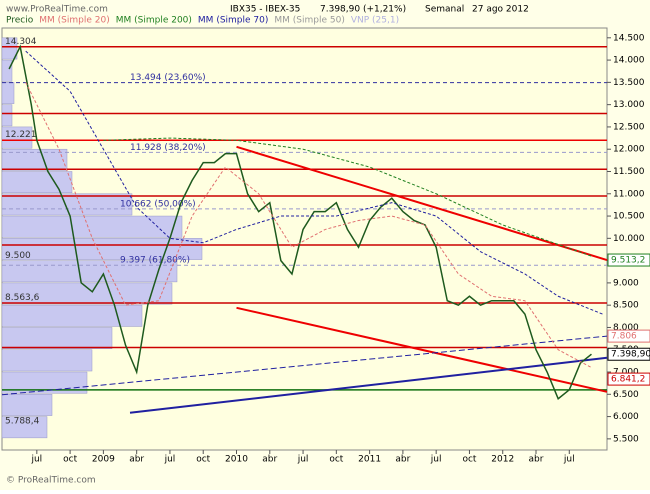 Image resolution: width=650 pixels, height=494 pixels. Describe the element at coordinates (57, 10) in the screenshot. I see `watermark: www.ProRealTime.com` at that location.